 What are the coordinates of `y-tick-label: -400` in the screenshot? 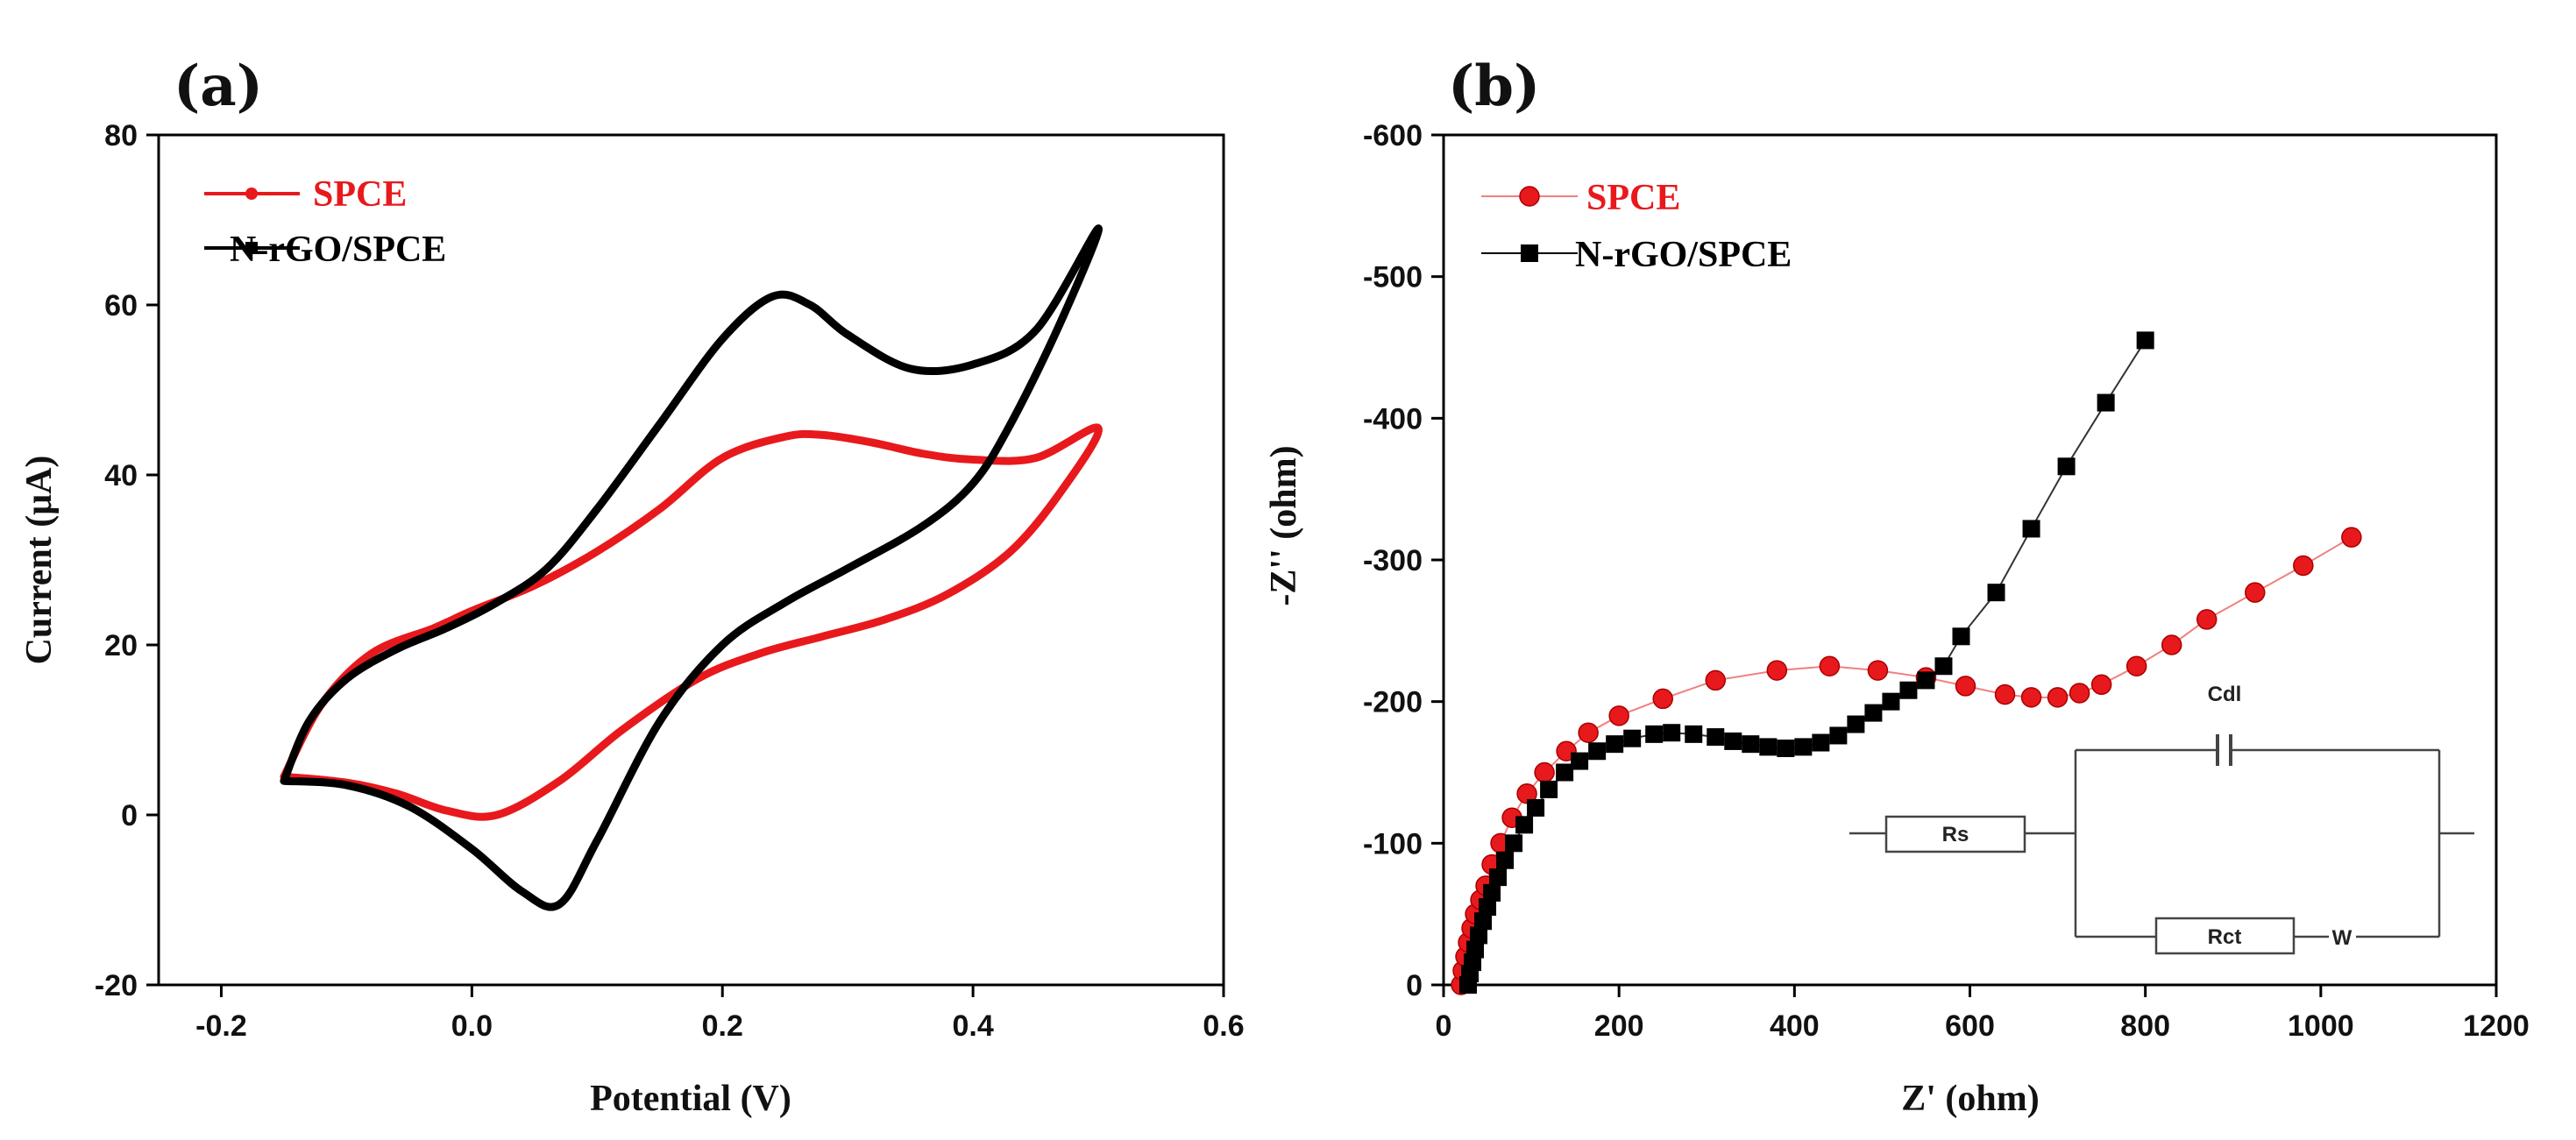 It's located at (1393, 418).